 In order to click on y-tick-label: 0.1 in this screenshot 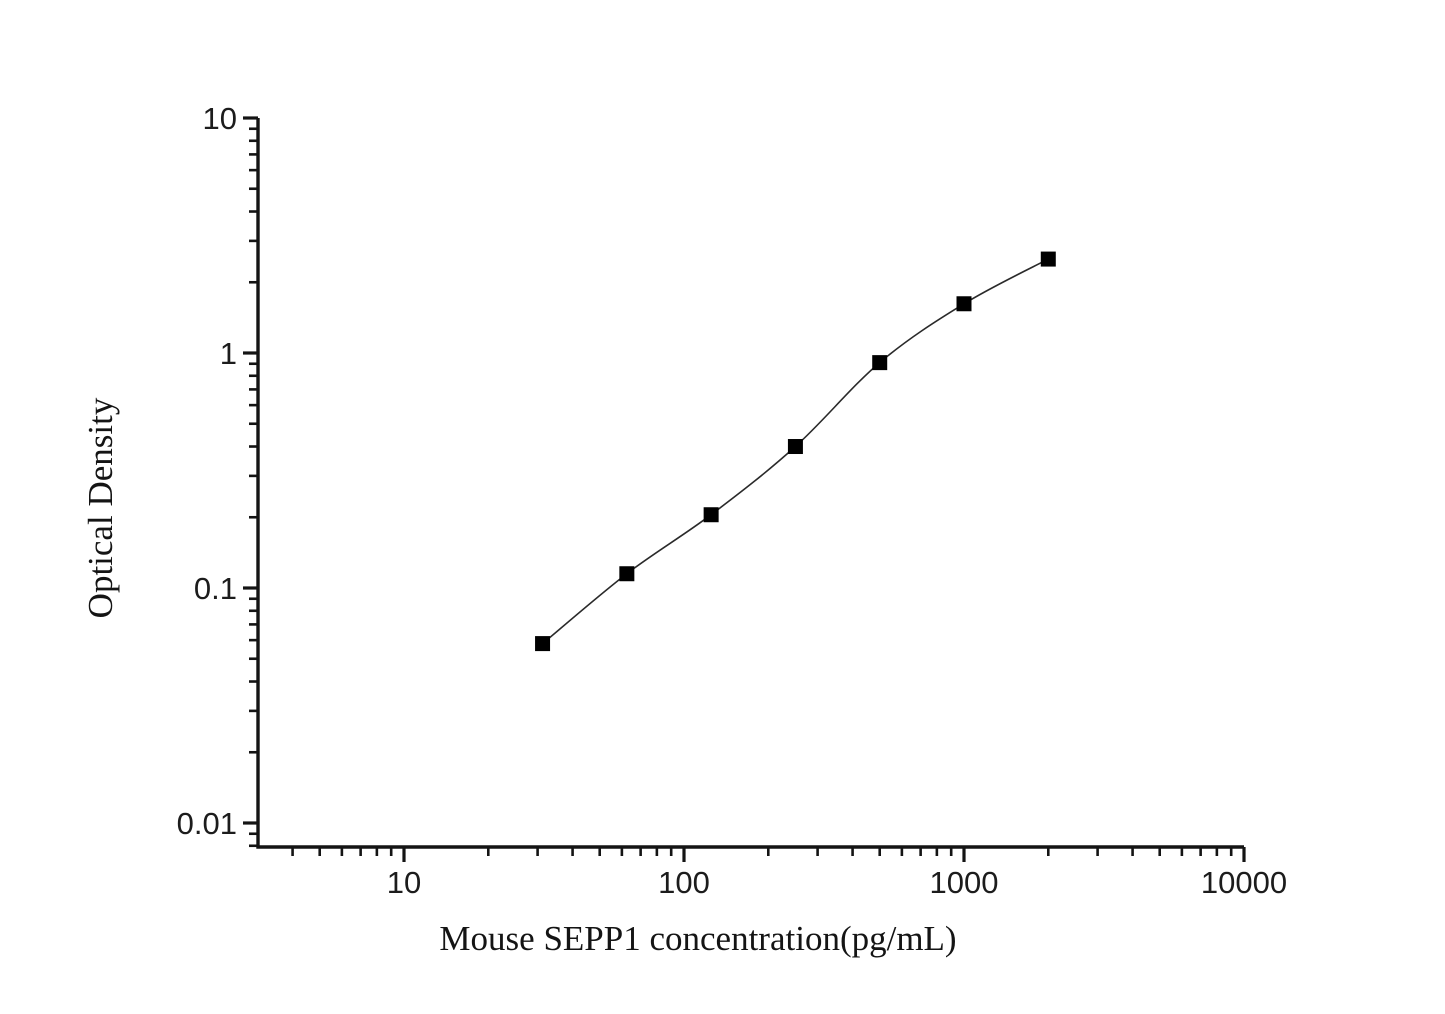, I will do `click(215, 588)`.